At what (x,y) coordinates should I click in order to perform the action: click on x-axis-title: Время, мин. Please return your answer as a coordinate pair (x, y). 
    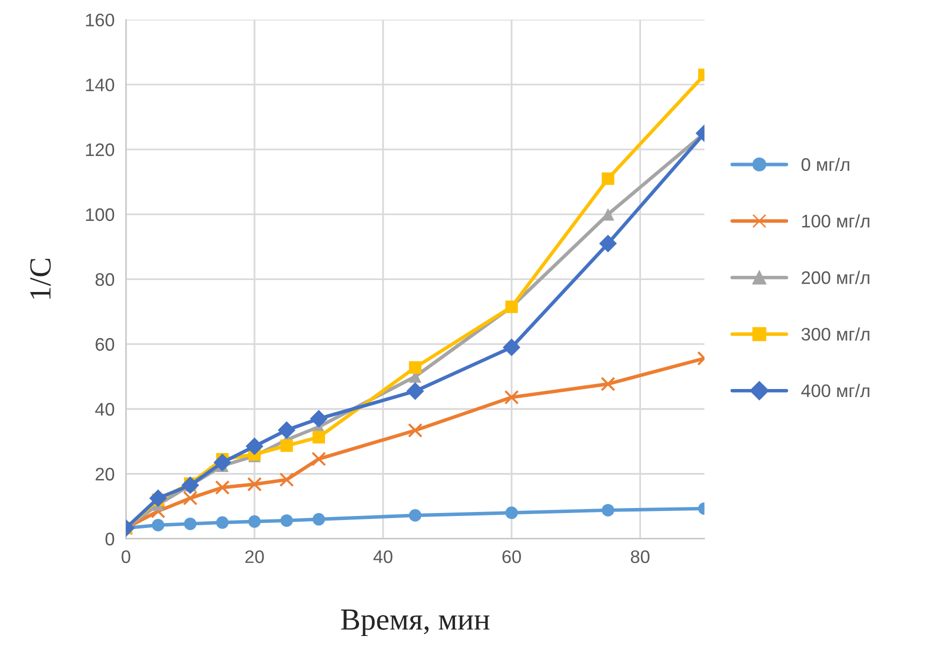
    Looking at the image, I should click on (415, 623).